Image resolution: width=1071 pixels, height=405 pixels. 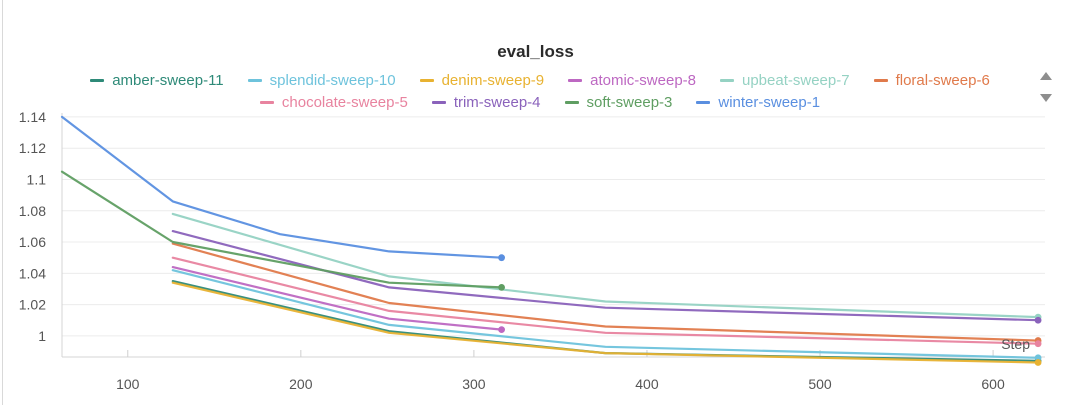 I want to click on legend-item-chocolate-sweep-5: chocolate-sweep-5, so click(x=333, y=102).